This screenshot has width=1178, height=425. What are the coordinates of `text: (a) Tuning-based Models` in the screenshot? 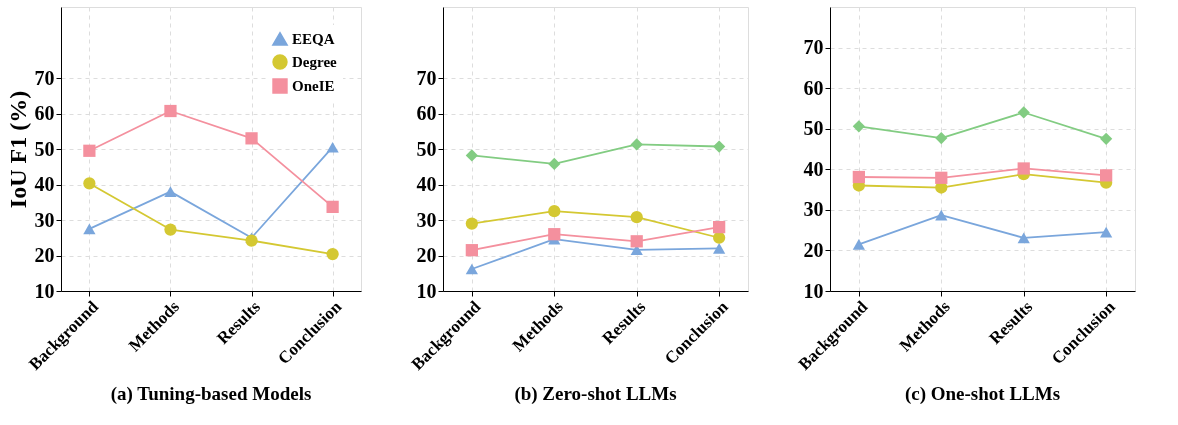 It's located at (211, 393).